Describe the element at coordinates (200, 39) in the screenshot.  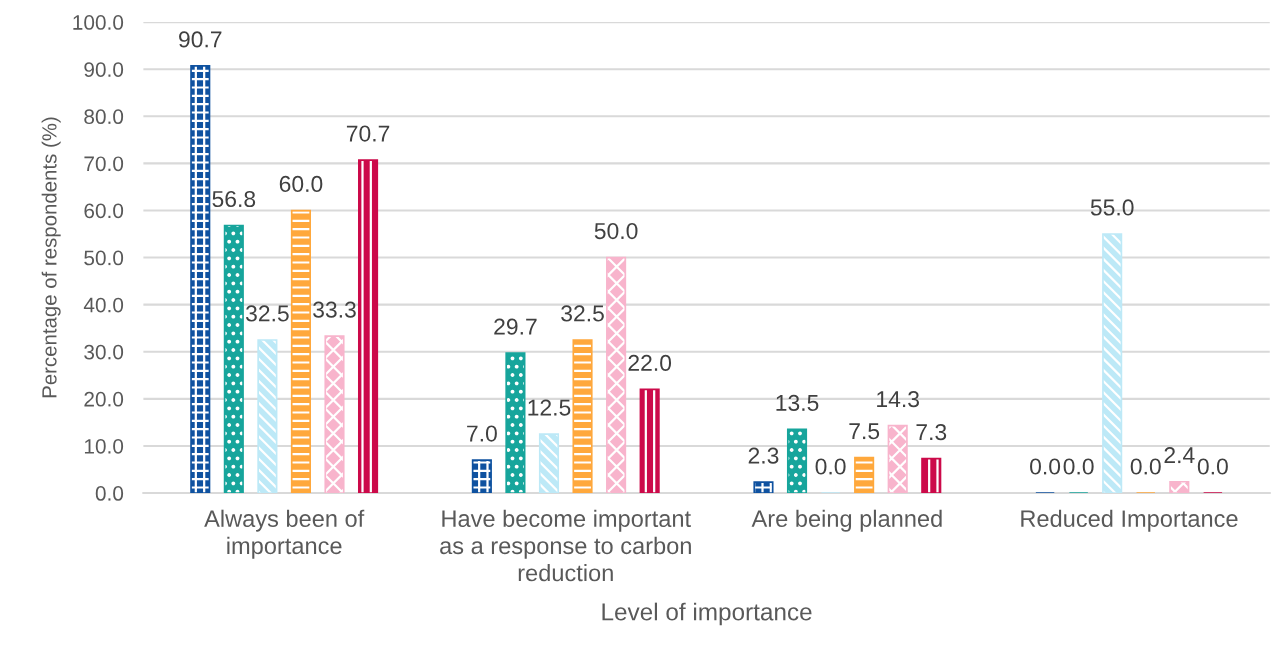
I see `data-label: 90.7` at that location.